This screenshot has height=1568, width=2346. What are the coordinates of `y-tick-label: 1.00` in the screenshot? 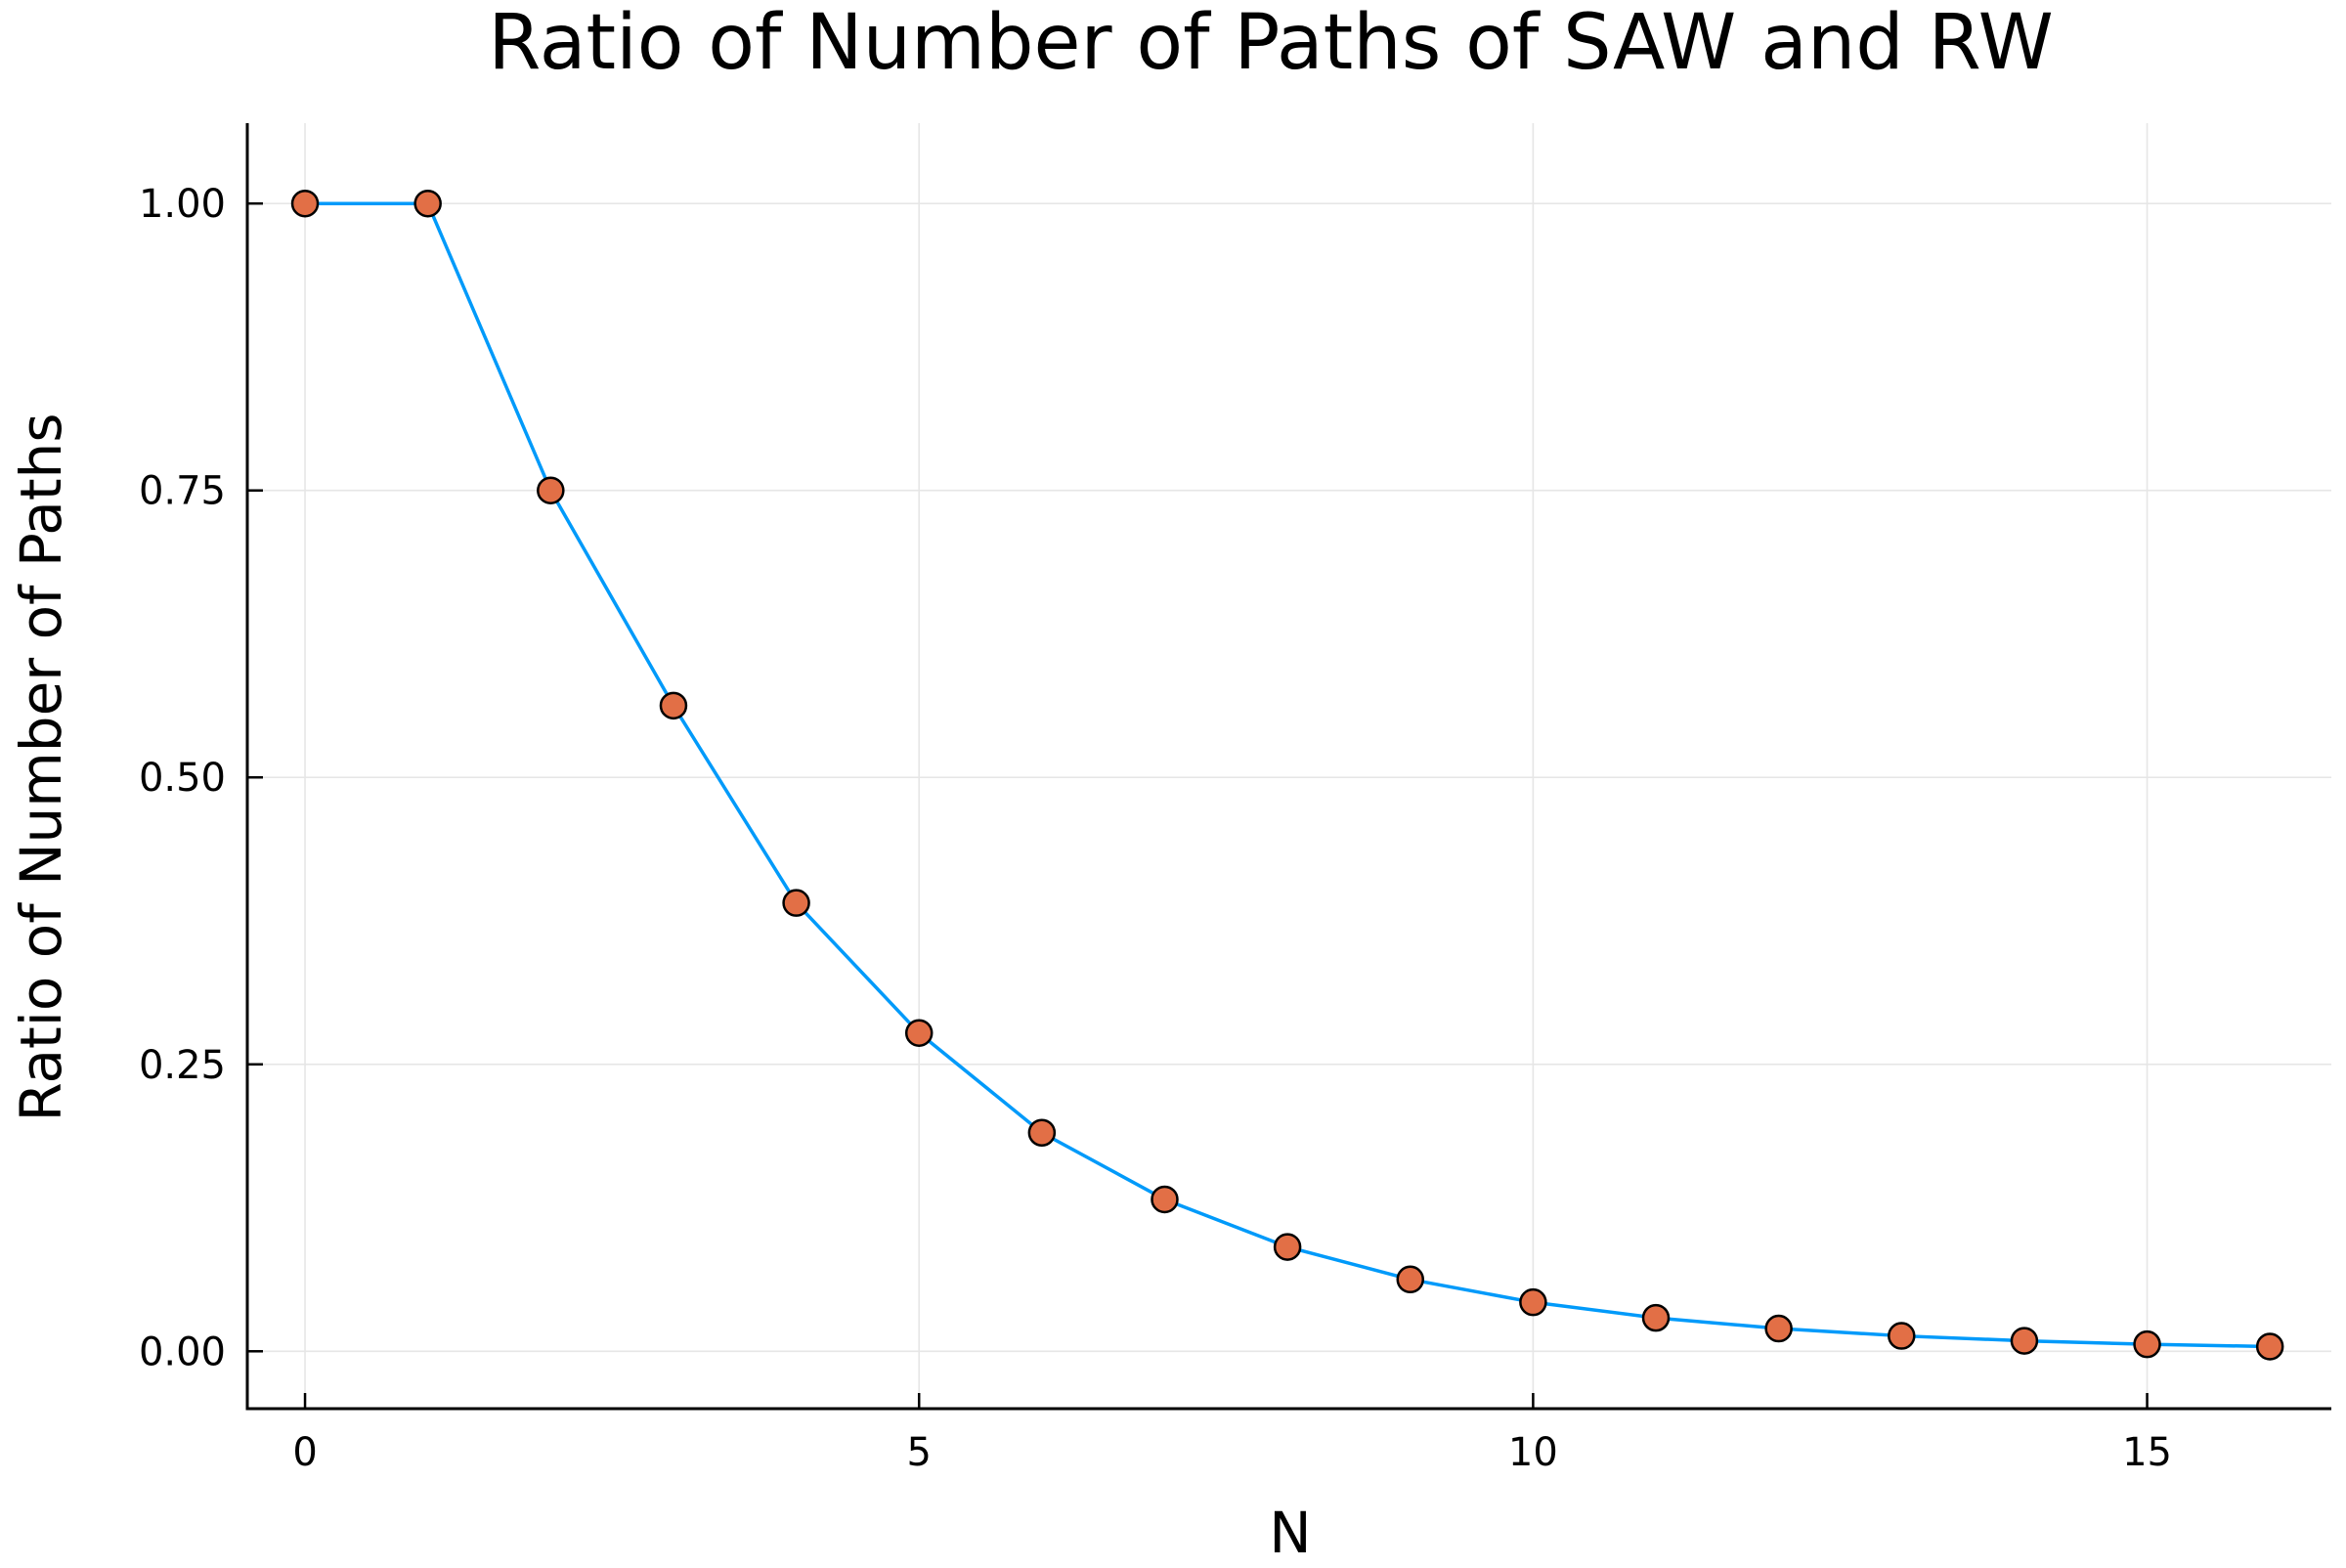 It's located at (182, 205).